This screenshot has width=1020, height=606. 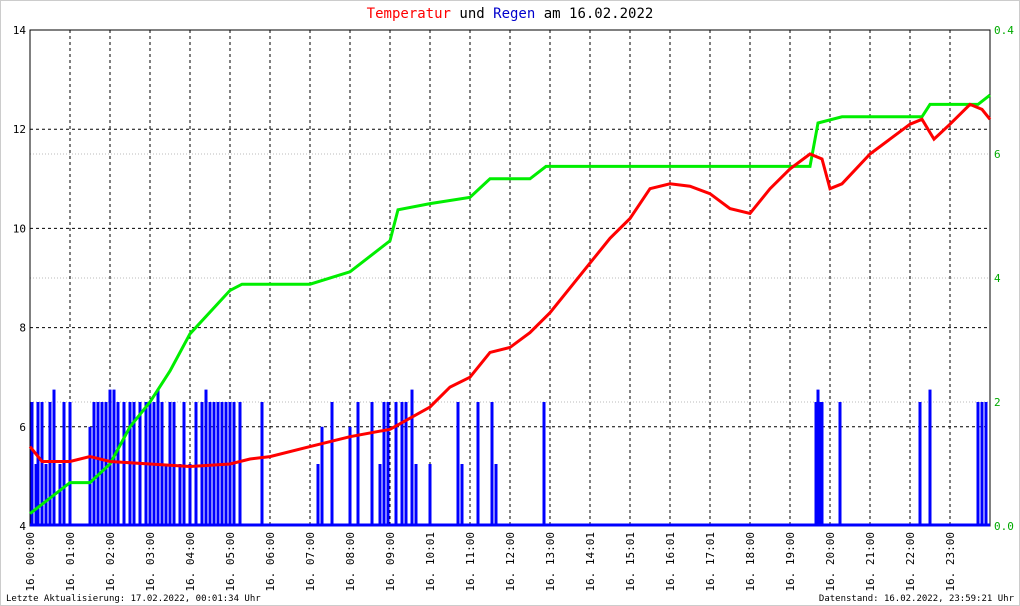 What do you see at coordinates (510, 562) in the screenshot?
I see `x-tick-label: 16. 12:00` at bounding box center [510, 562].